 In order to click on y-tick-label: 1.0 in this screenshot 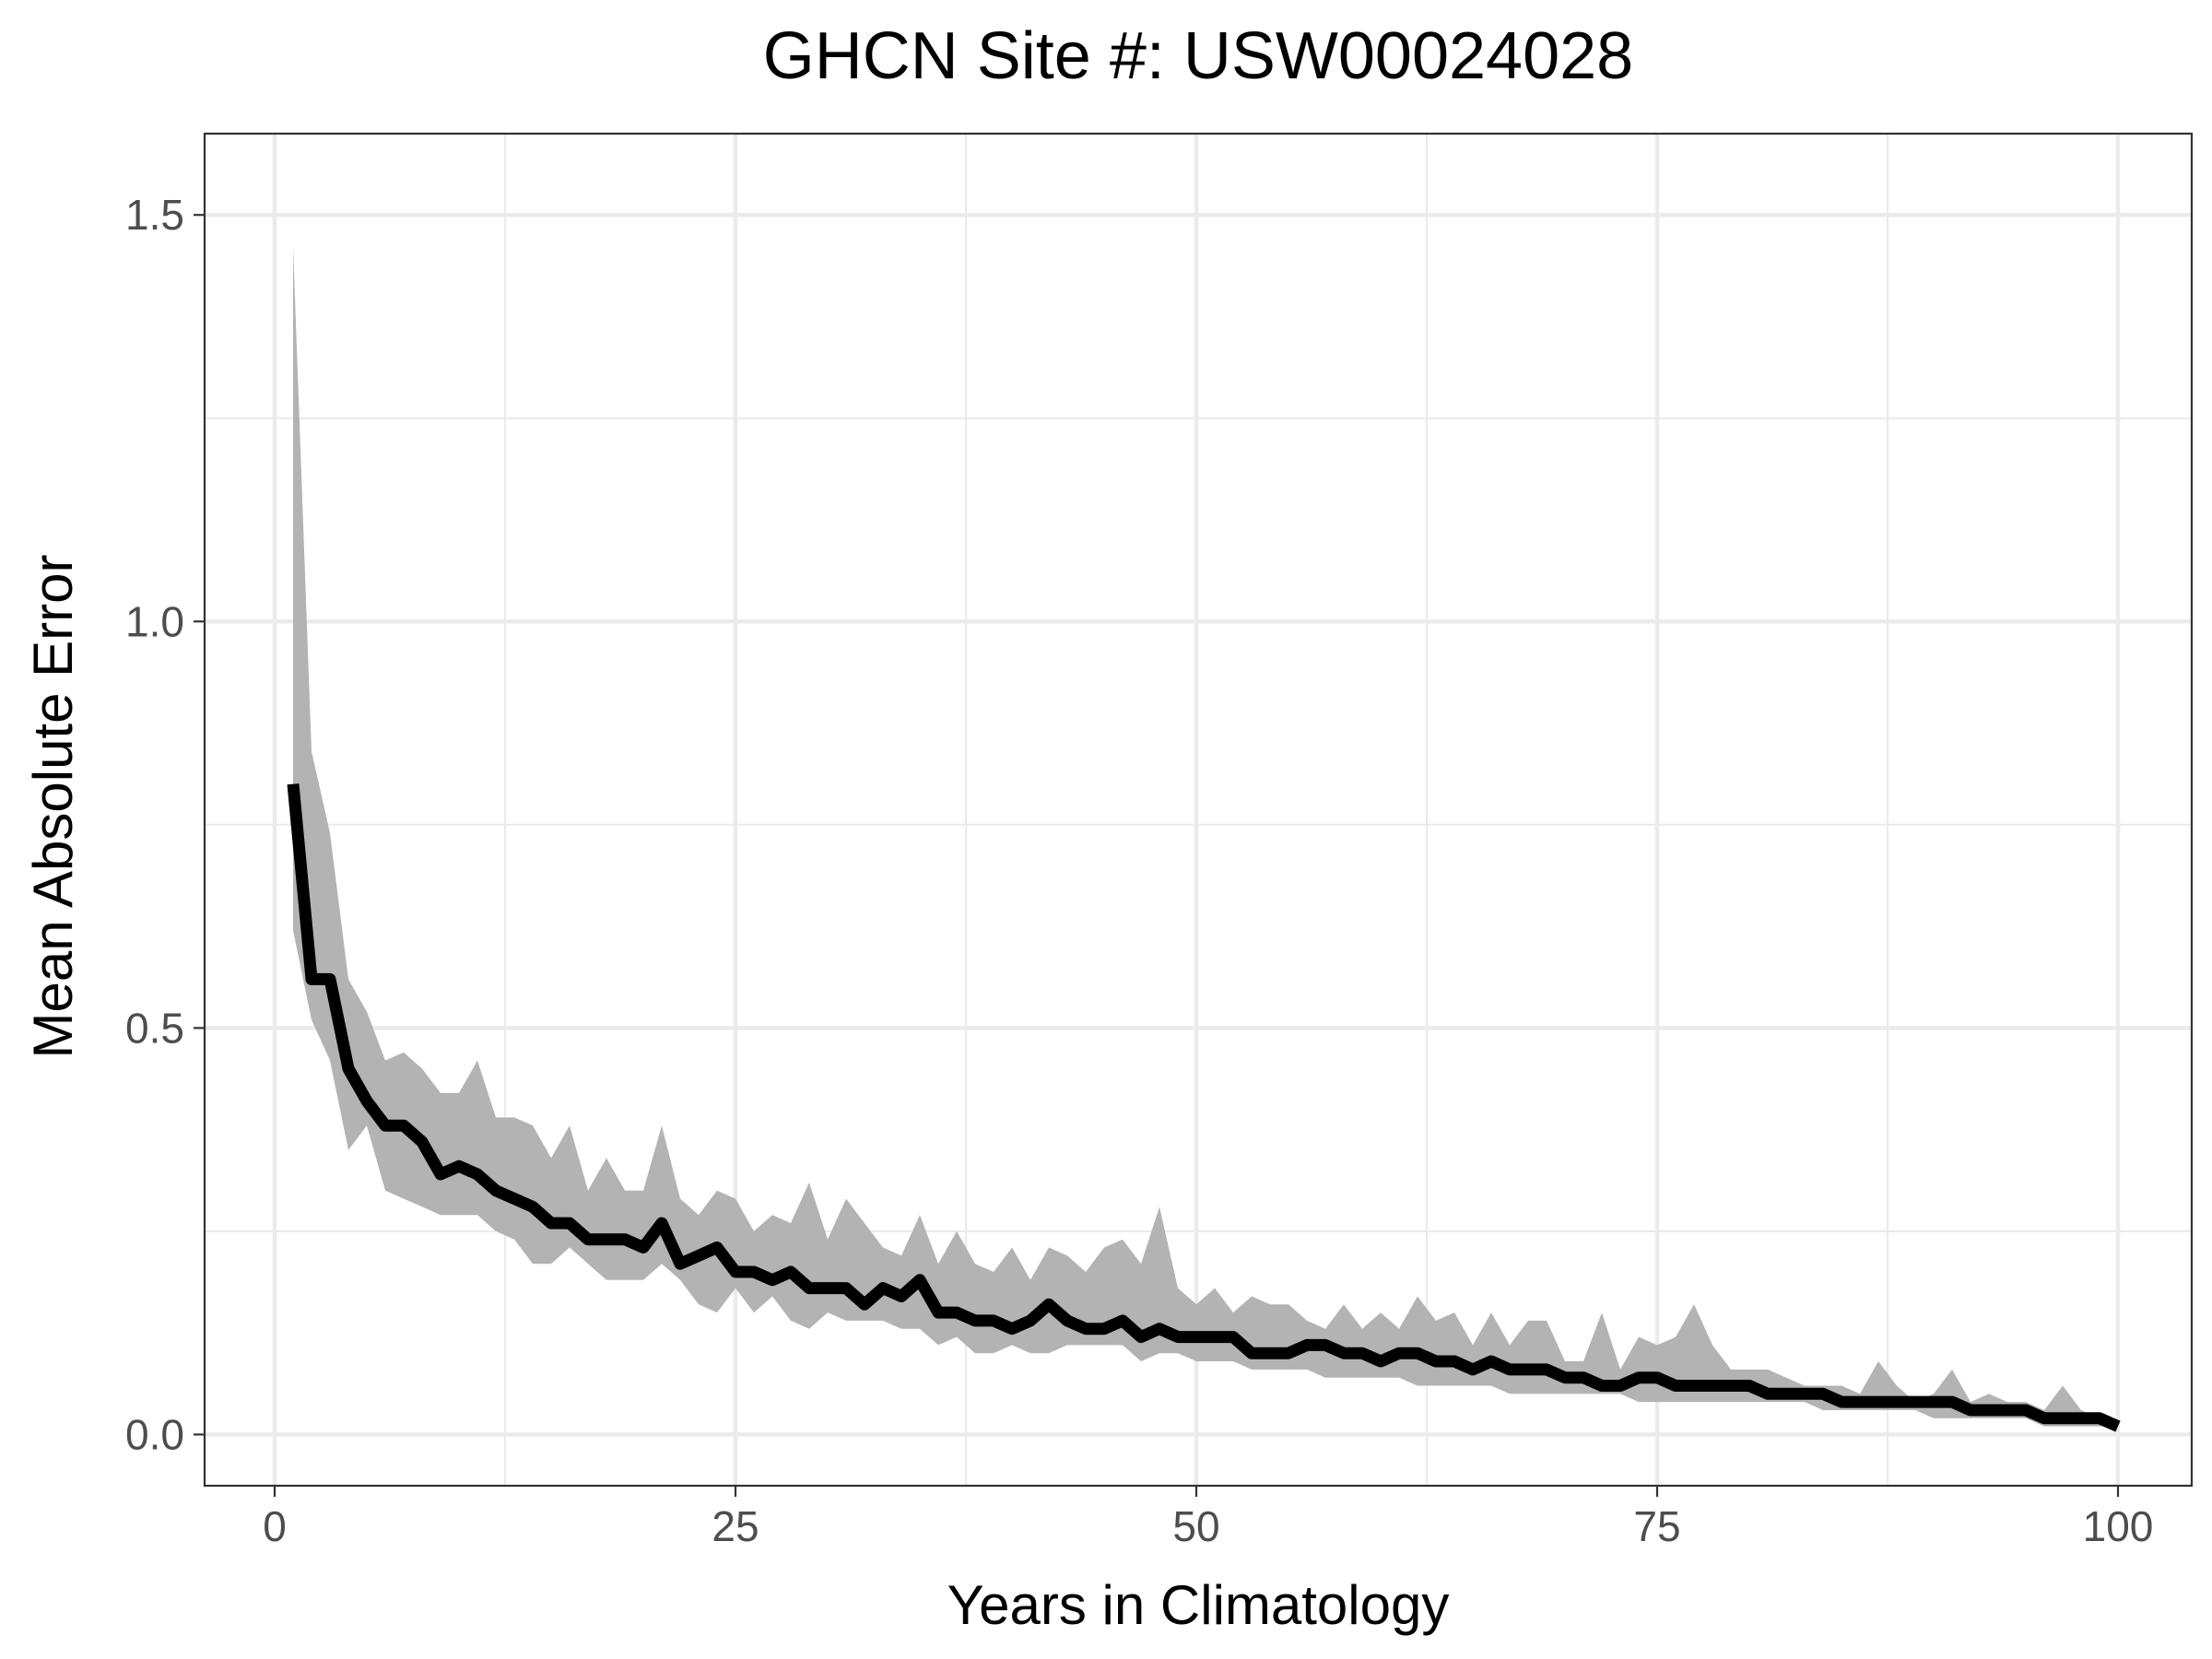, I will do `click(154, 621)`.